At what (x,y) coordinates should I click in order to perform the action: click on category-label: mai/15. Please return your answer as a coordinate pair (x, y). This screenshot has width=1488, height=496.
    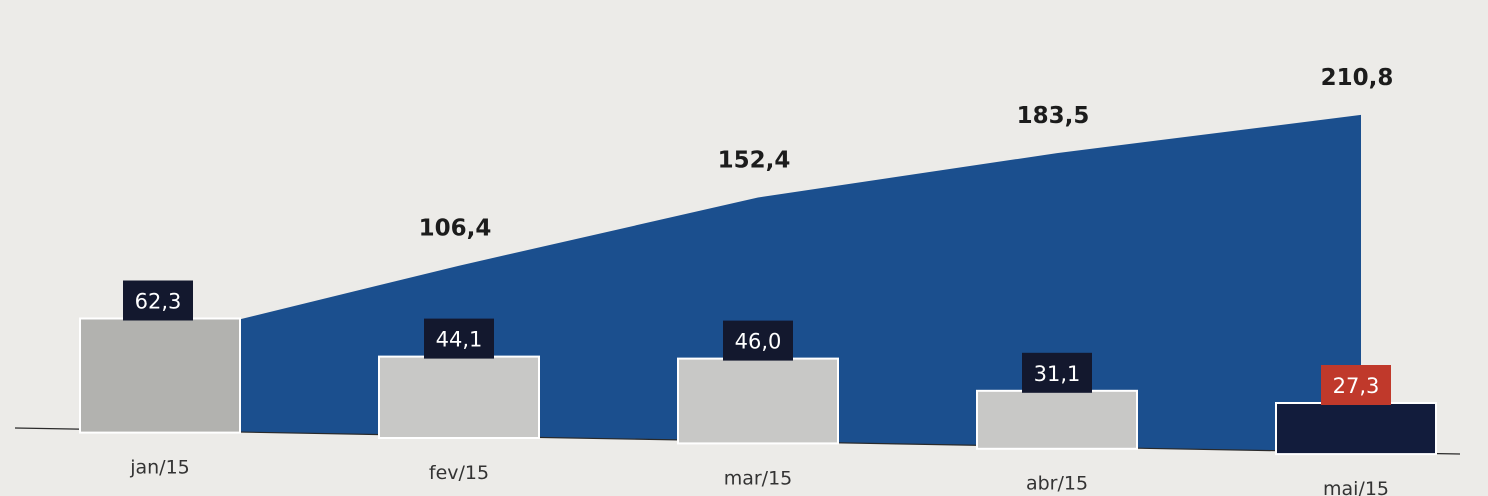
    Looking at the image, I should click on (1356, 487).